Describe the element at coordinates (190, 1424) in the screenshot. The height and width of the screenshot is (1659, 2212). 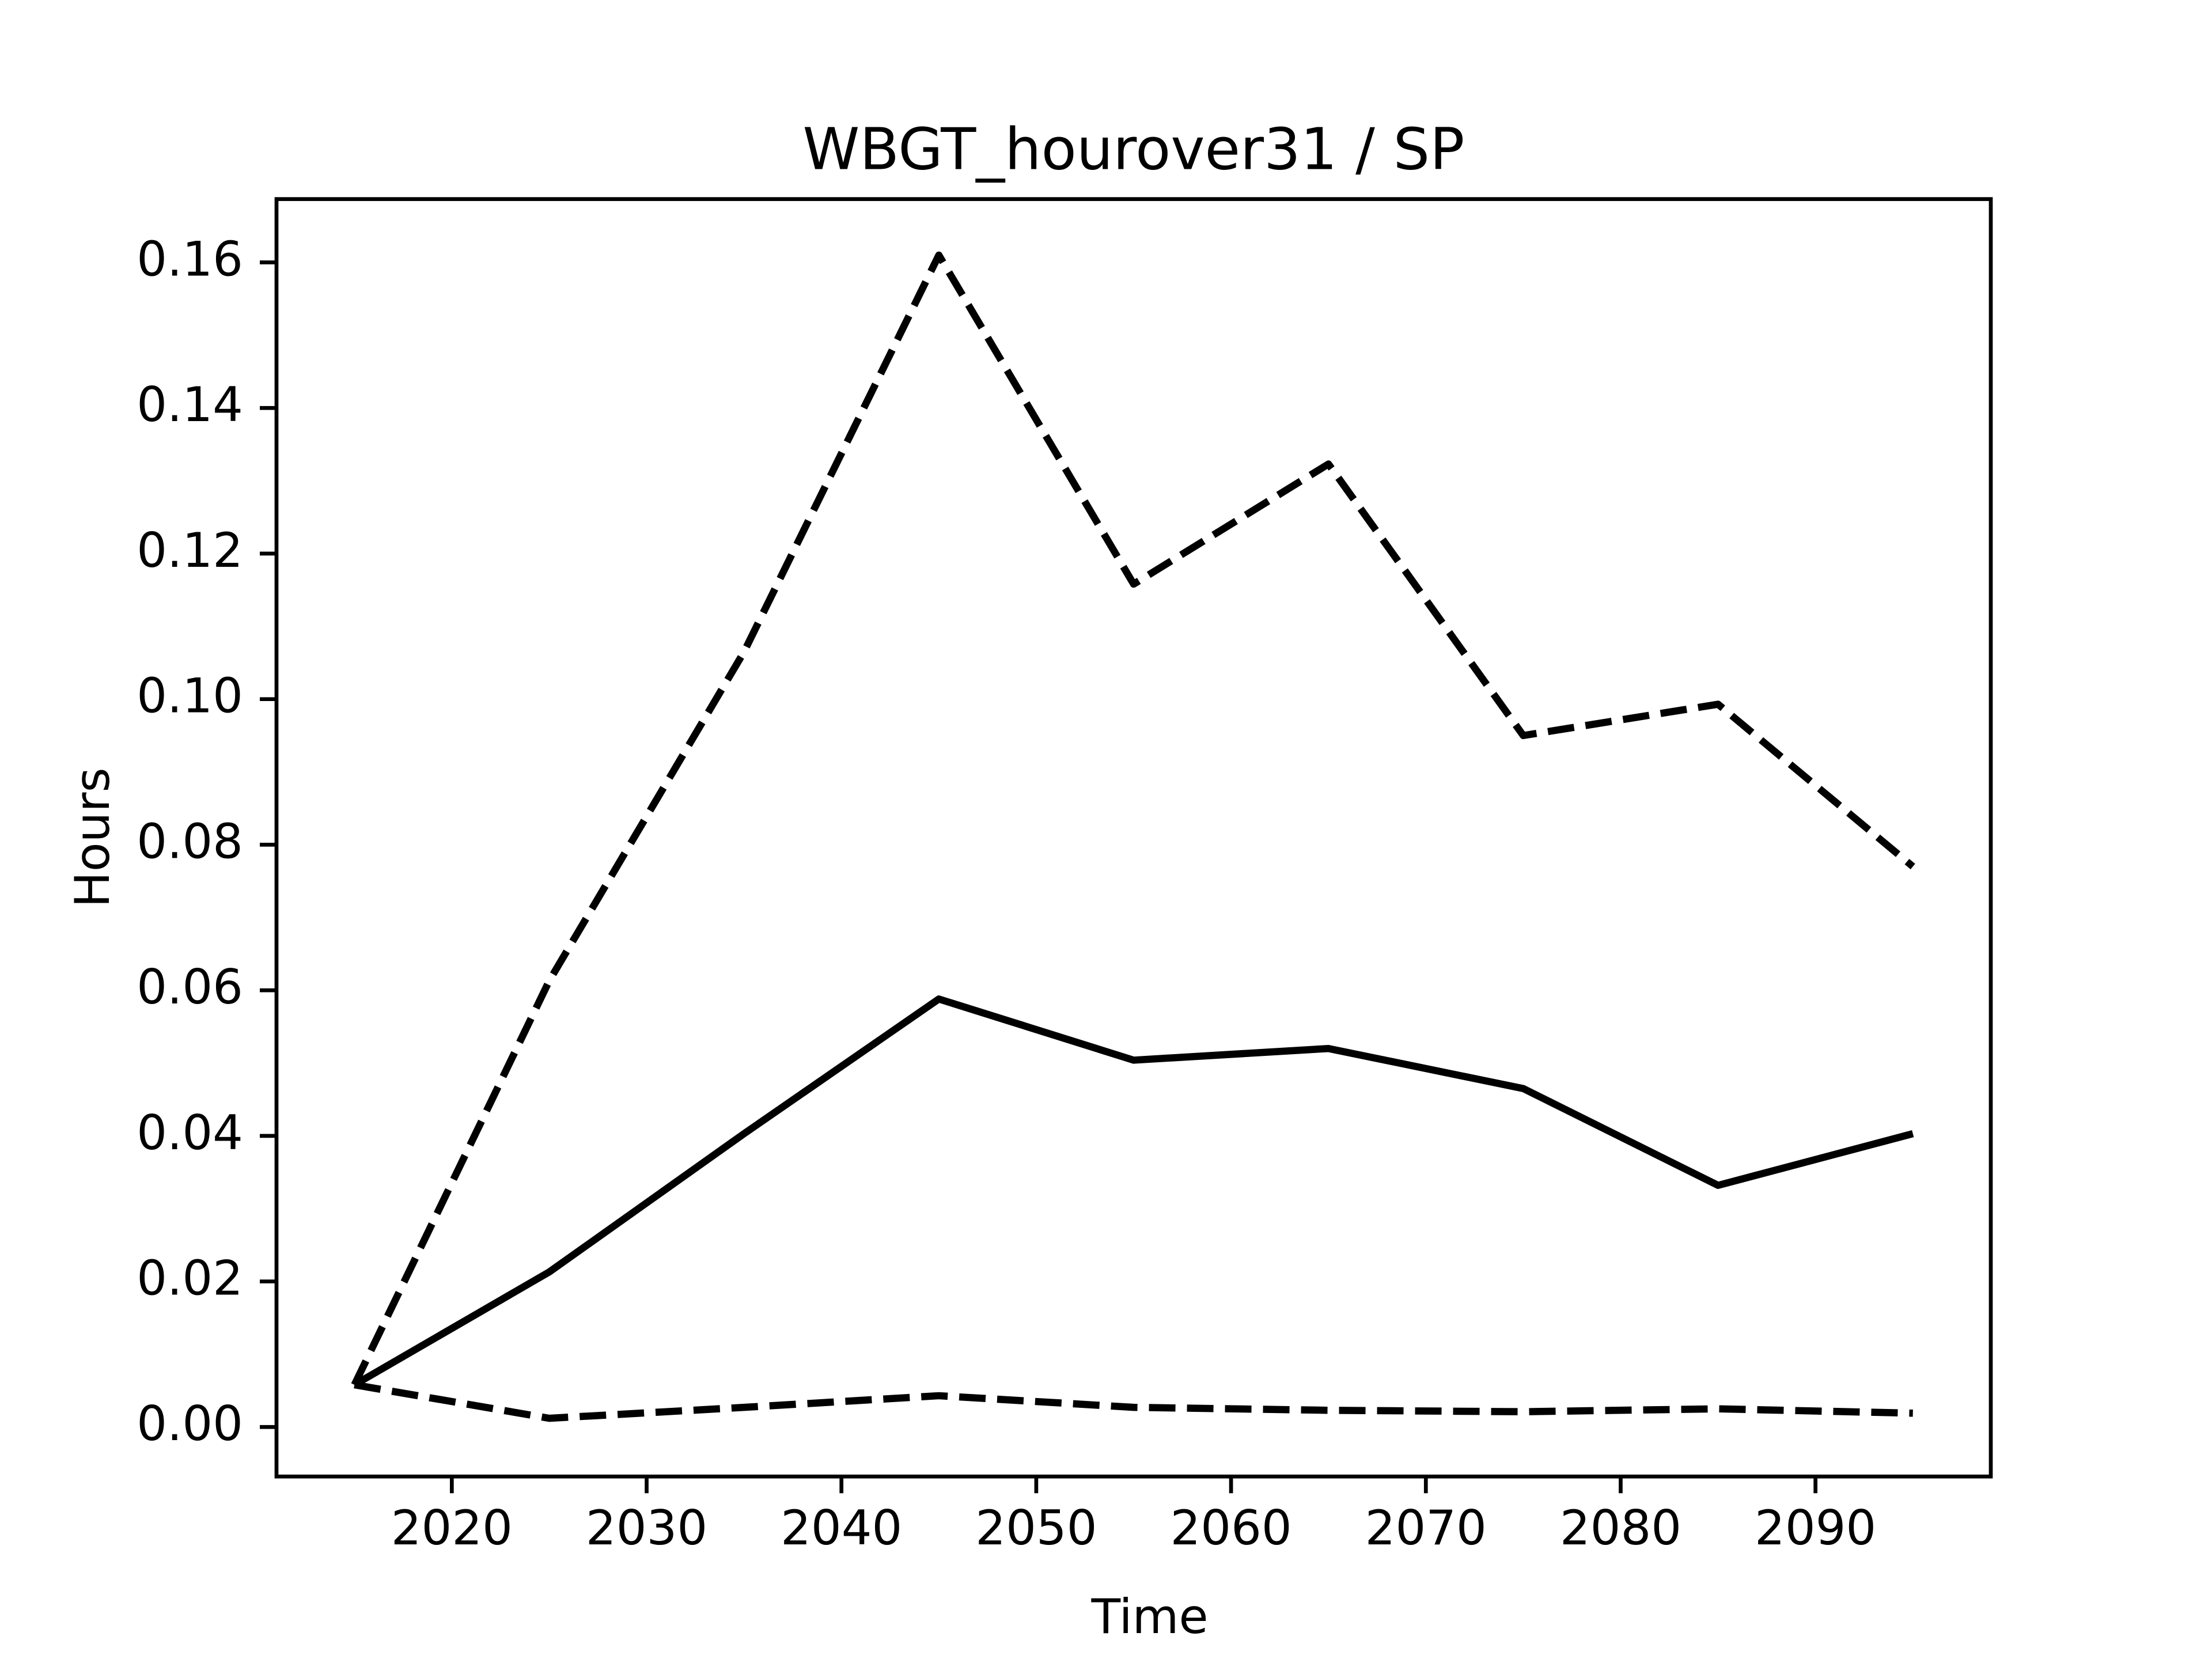
I see `y-tick-label: 0.00` at that location.